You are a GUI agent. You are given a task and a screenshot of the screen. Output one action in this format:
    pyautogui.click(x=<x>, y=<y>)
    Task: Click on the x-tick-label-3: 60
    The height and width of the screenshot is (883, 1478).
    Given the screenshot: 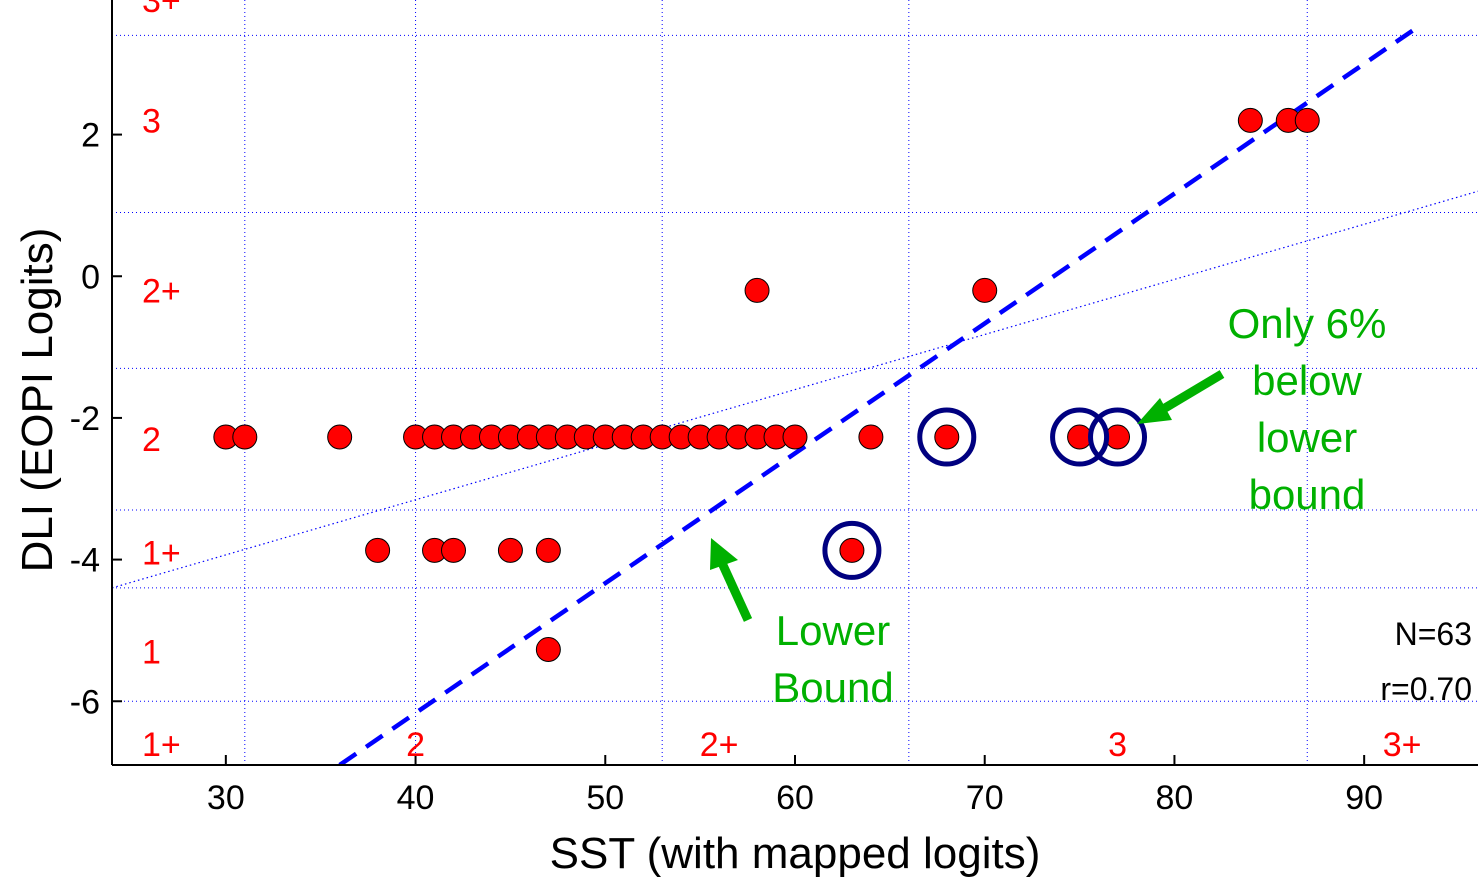 What is the action you would take?
    pyautogui.click(x=795, y=798)
    